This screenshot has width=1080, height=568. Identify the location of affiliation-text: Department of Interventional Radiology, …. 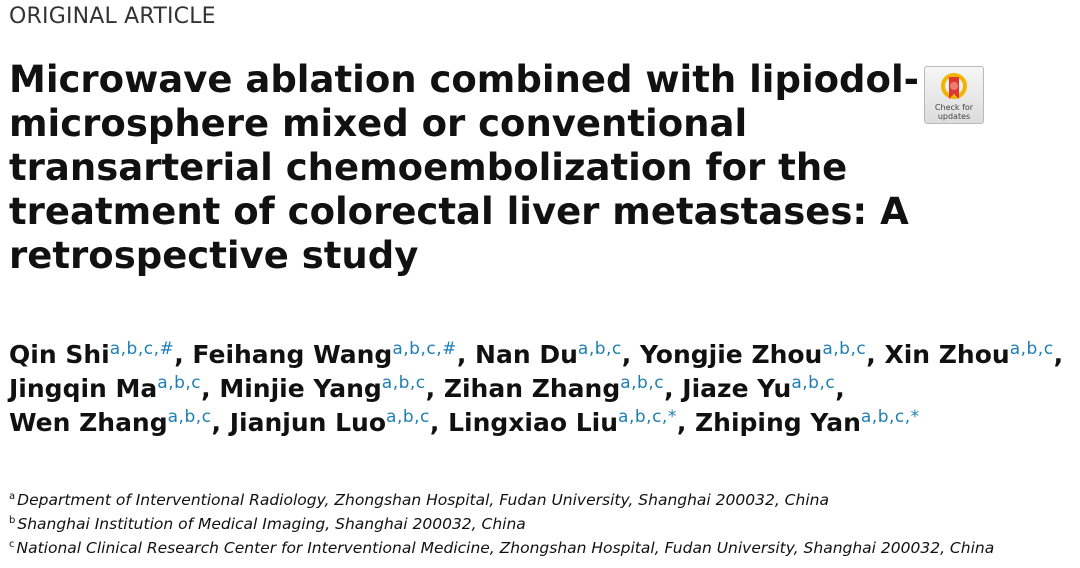
(423, 500).